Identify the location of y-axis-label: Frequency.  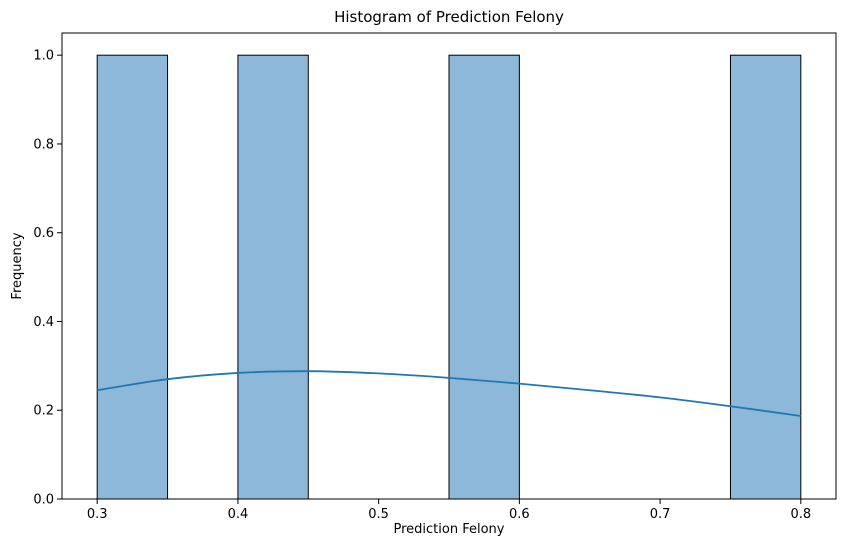
(17, 265).